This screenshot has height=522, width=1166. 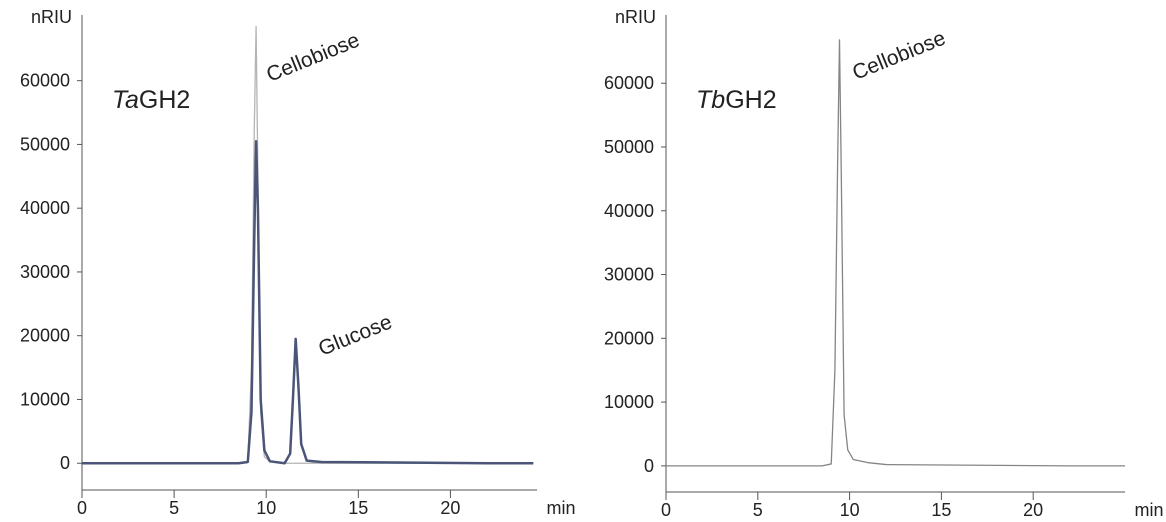 What do you see at coordinates (125, 100) in the screenshot?
I see `panel-title-part: Ta` at bounding box center [125, 100].